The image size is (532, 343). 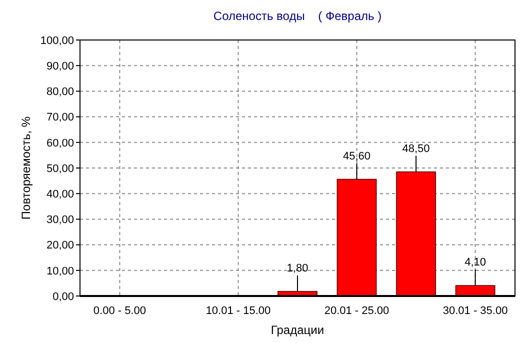 What do you see at coordinates (60, 92) in the screenshot?
I see `y-tick-label: 80,00` at bounding box center [60, 92].